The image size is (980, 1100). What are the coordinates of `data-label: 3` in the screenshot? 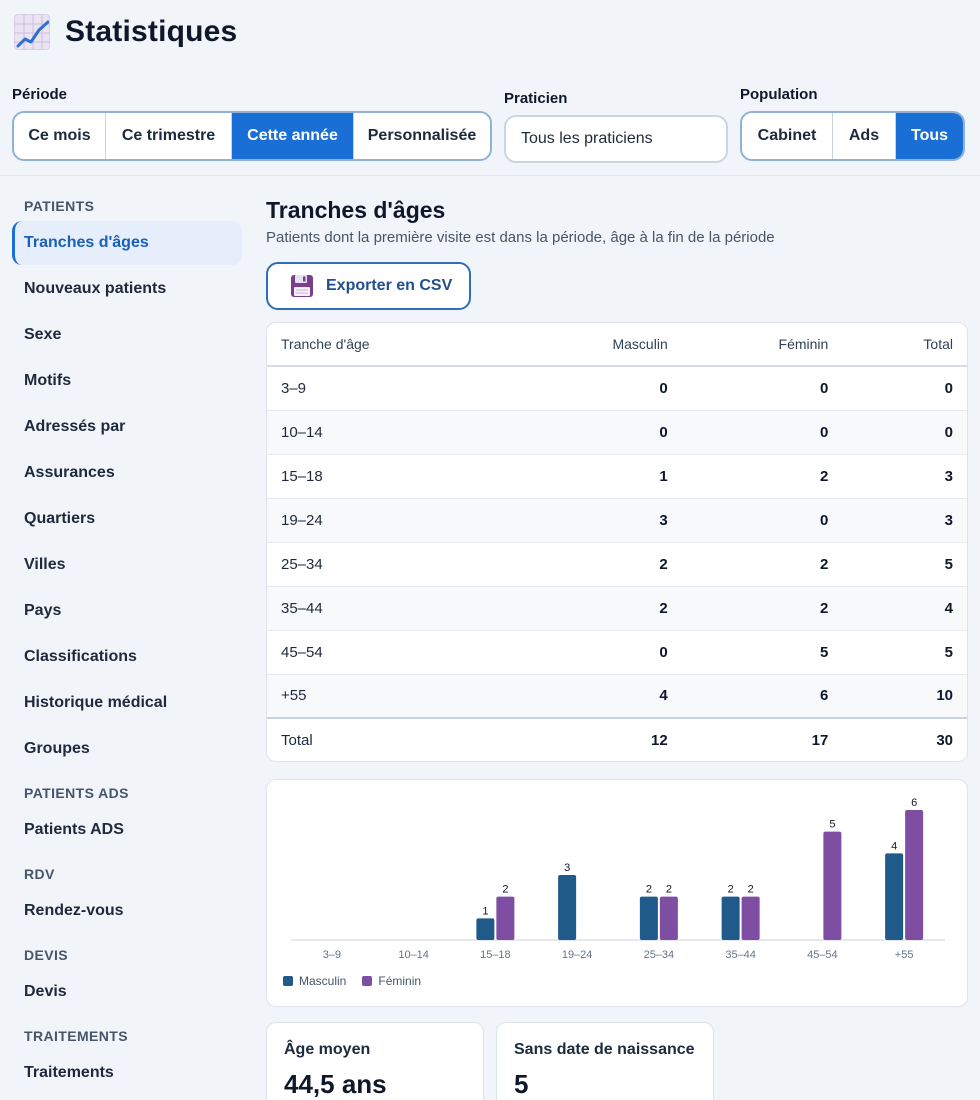 It's located at (567, 868).